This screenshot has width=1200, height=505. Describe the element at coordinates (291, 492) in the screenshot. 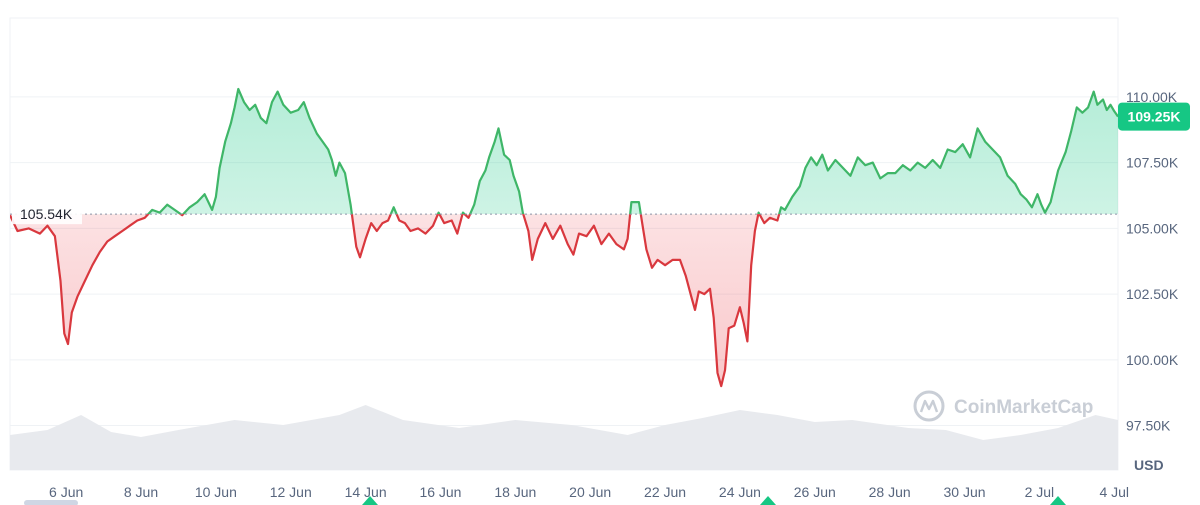

I see `x-tick-label: 12 Jun` at that location.